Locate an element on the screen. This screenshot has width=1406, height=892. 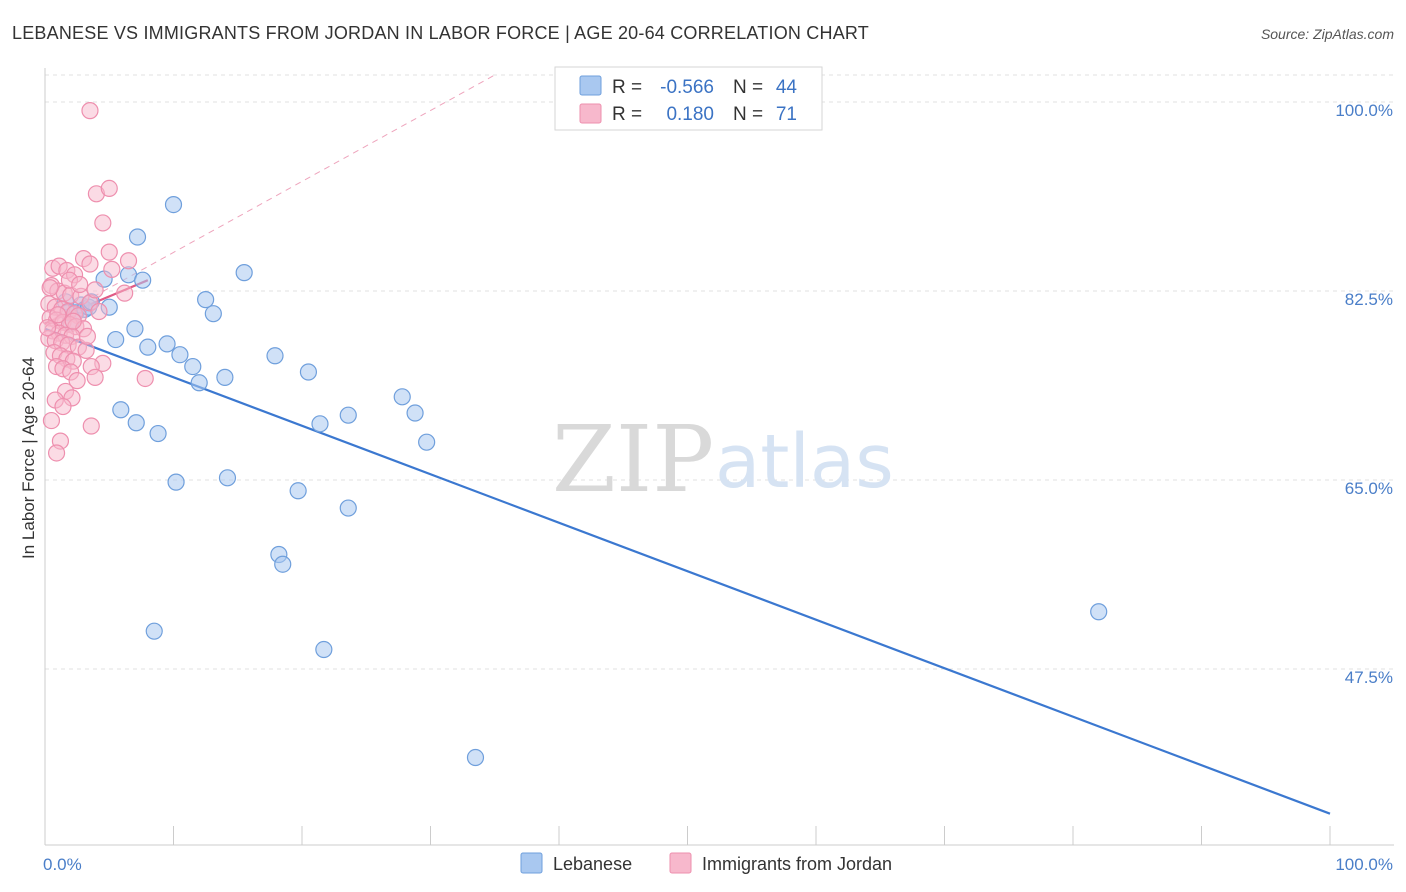
x-tick-label-0: 0.0% is located at coordinates (62, 864).